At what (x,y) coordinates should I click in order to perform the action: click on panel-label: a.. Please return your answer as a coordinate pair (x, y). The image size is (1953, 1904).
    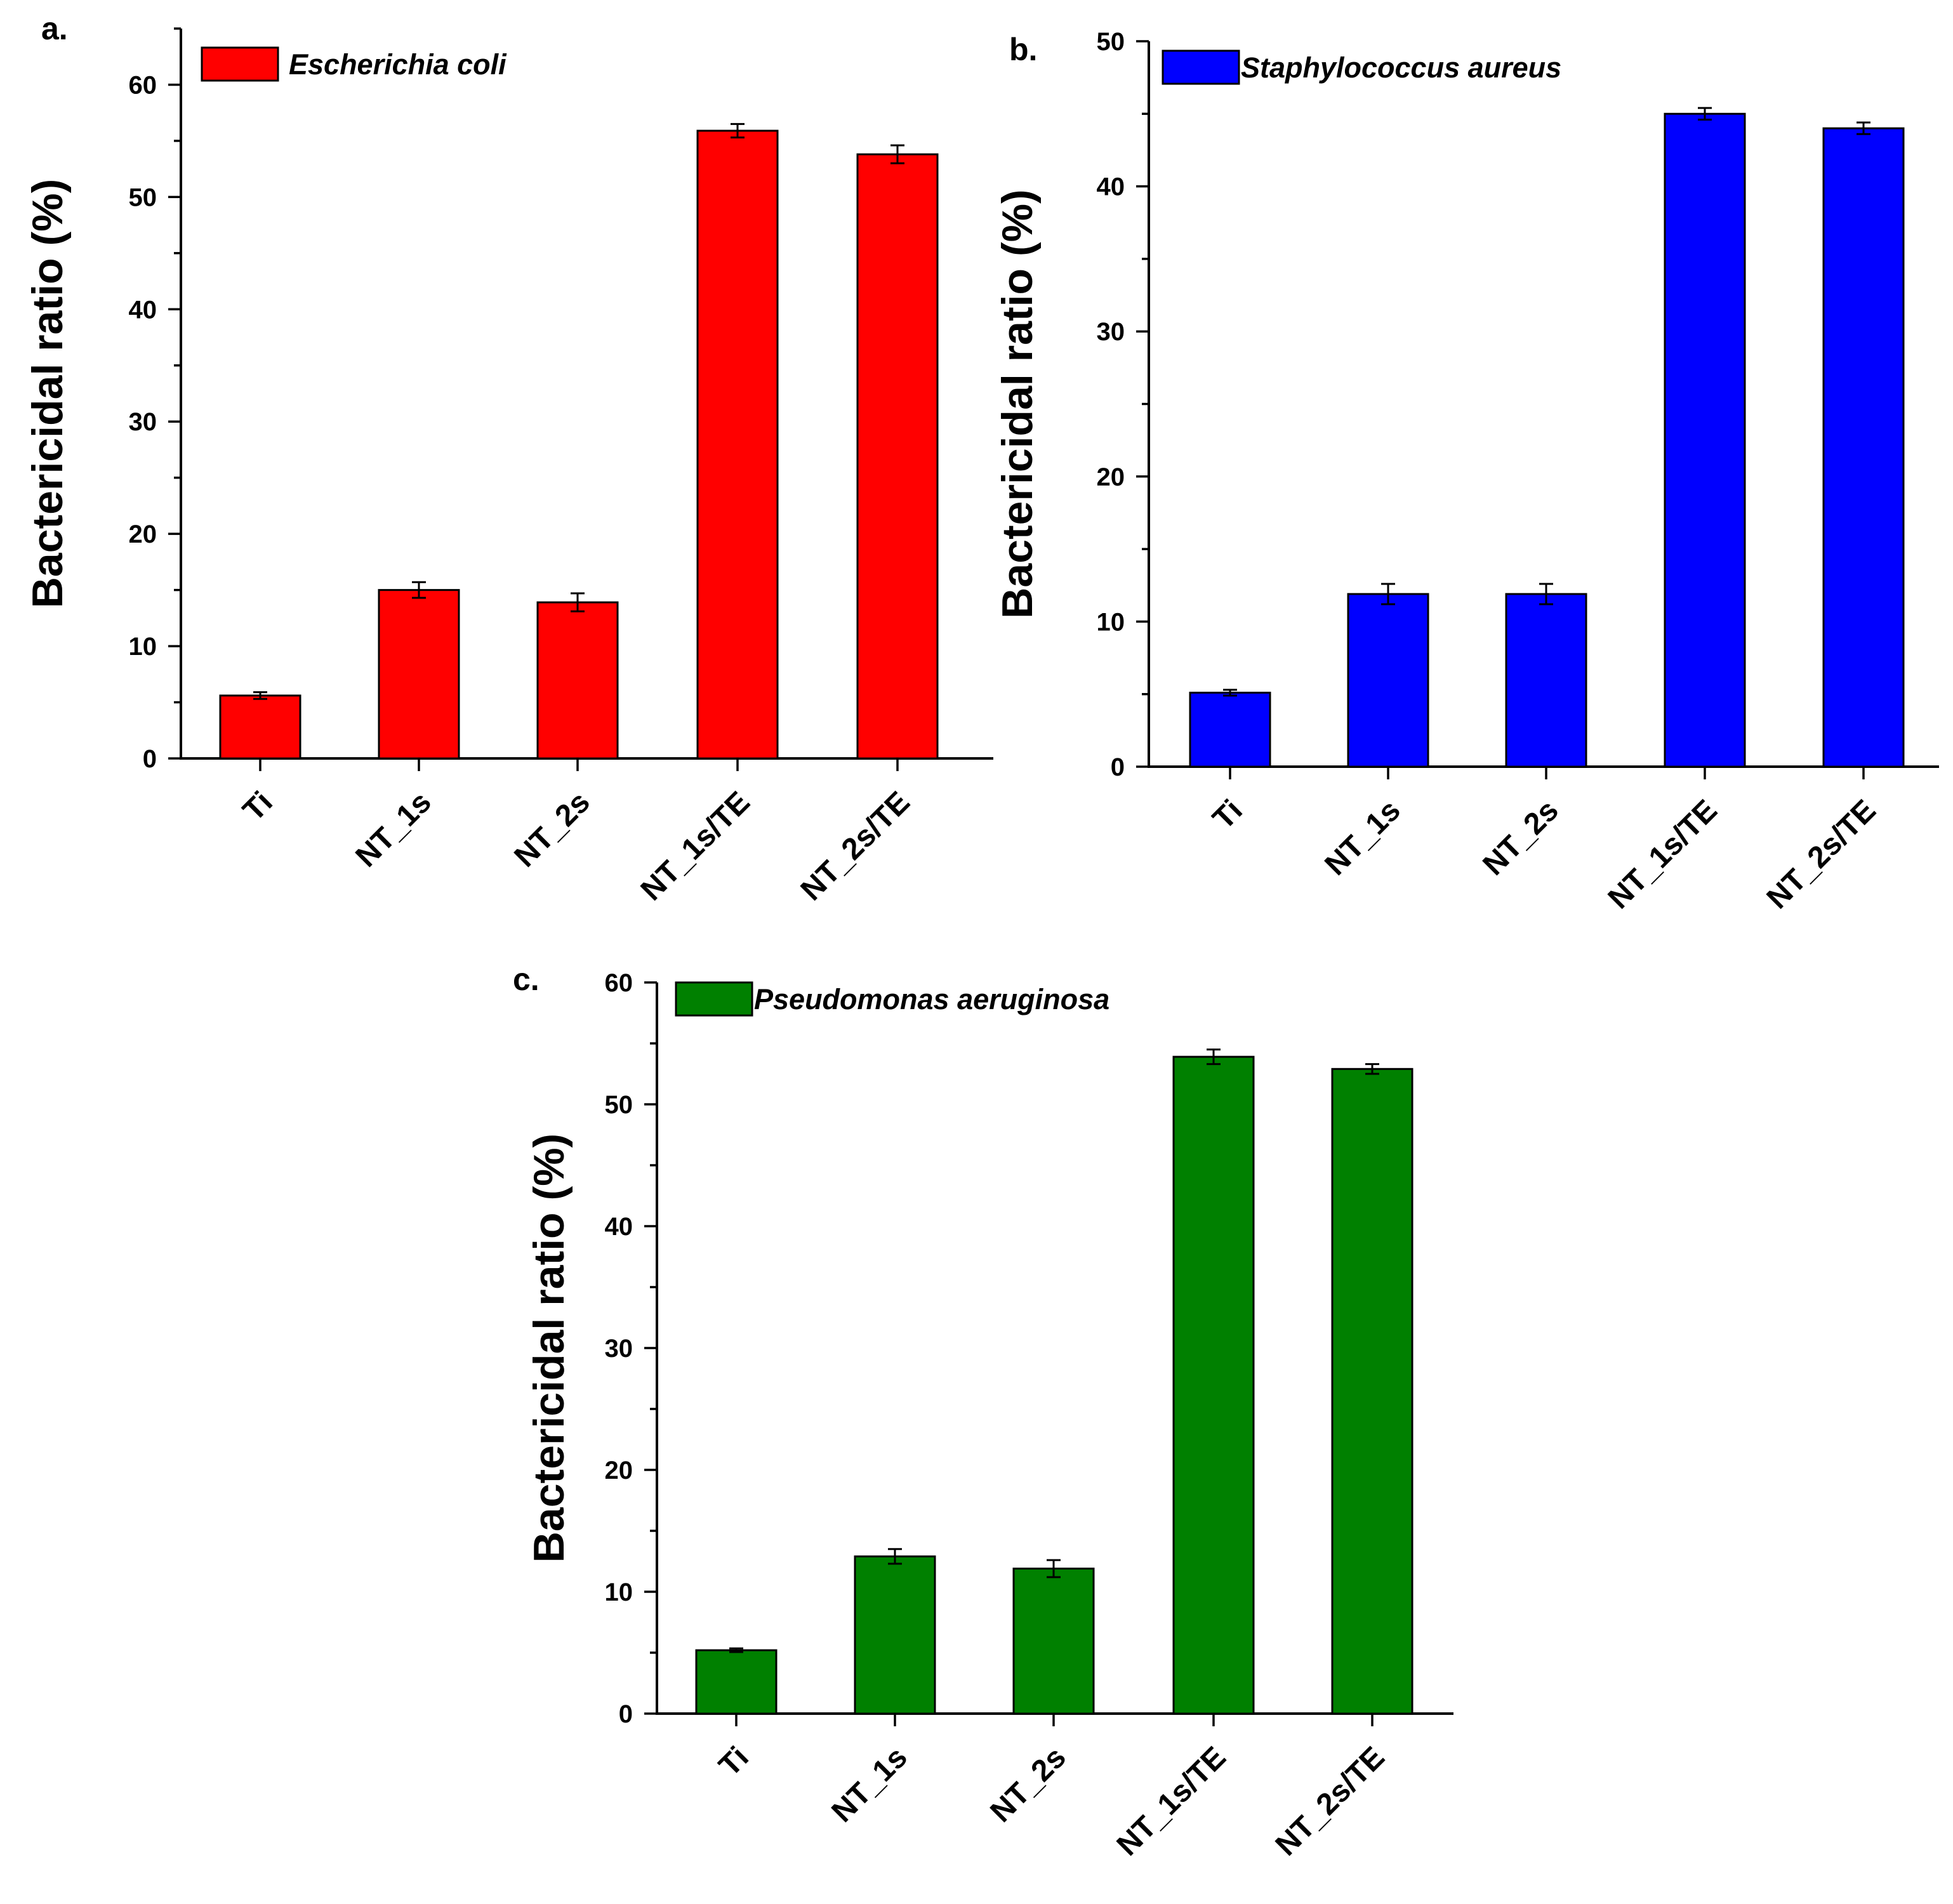
    Looking at the image, I should click on (54, 28).